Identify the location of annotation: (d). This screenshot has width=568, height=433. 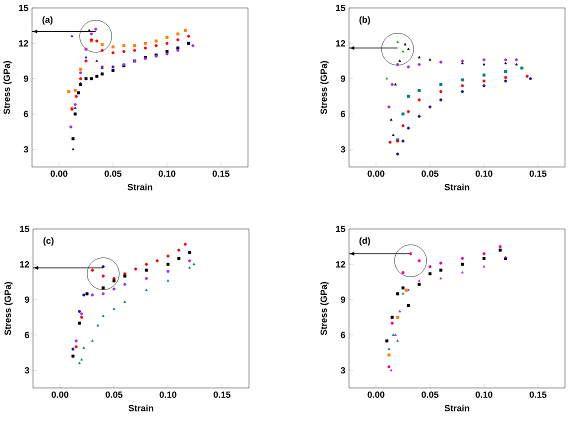
(364, 241).